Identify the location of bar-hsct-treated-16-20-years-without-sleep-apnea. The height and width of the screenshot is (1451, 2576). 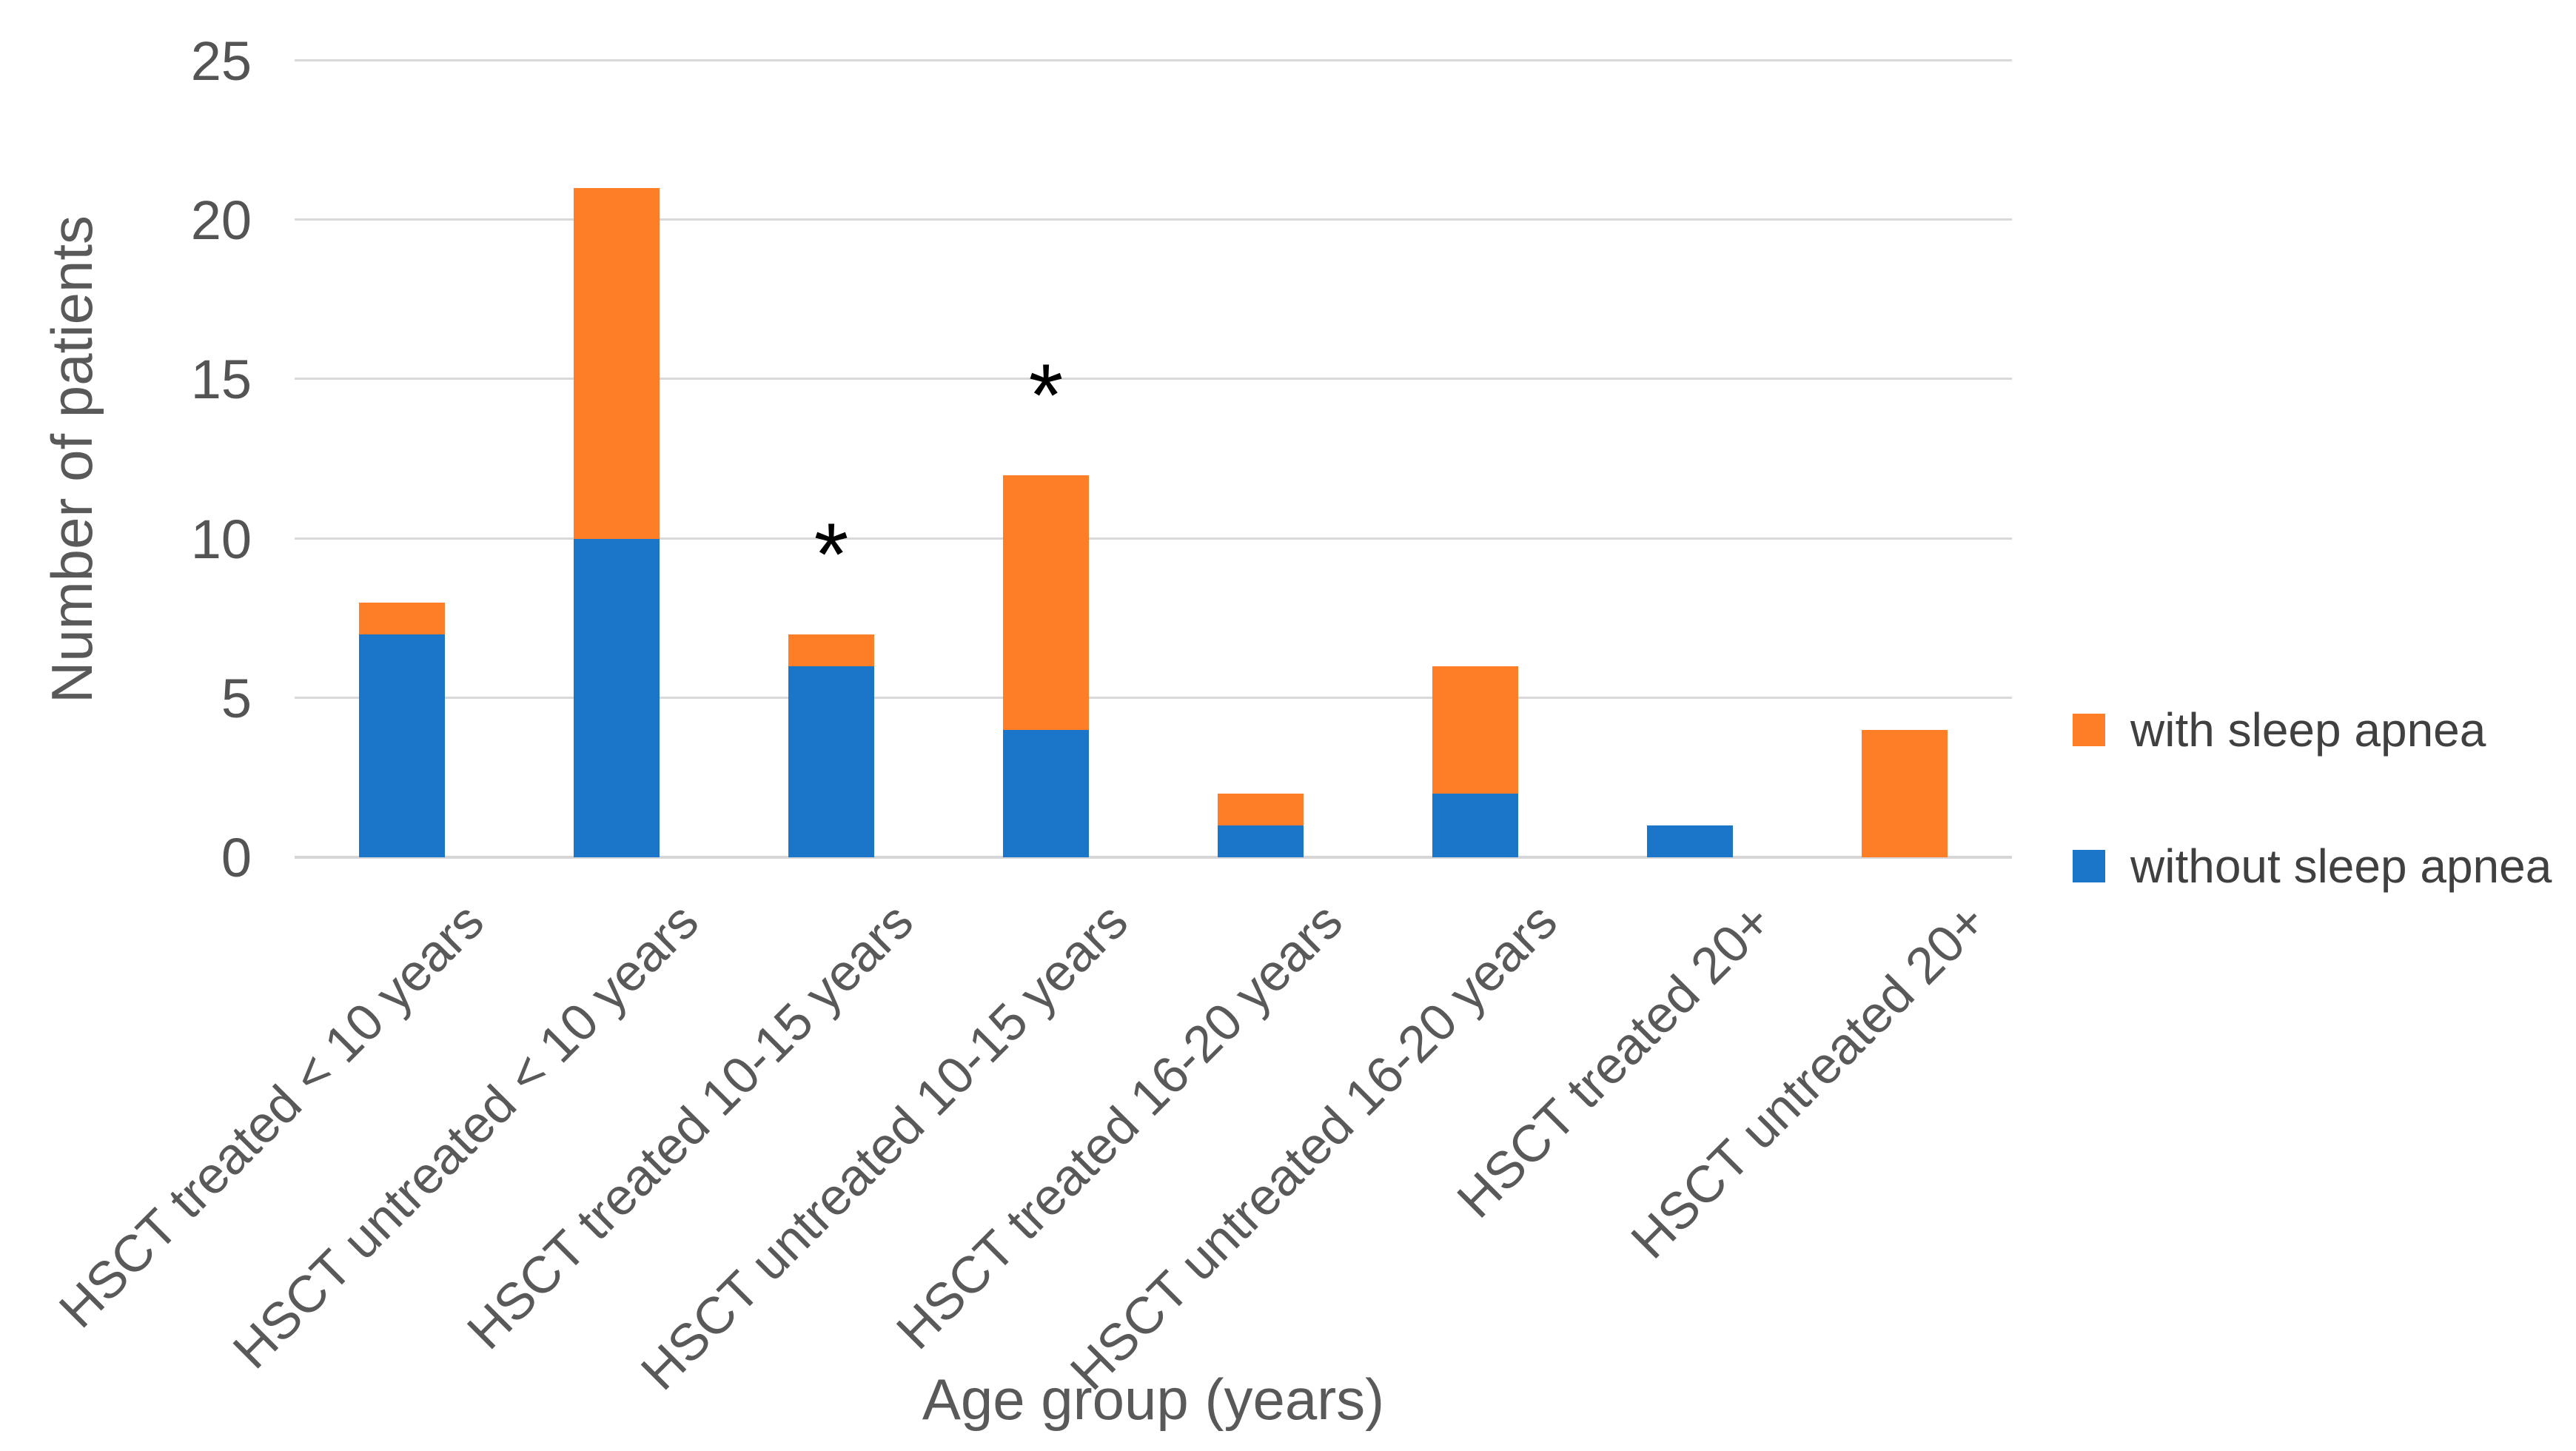
(1261, 841).